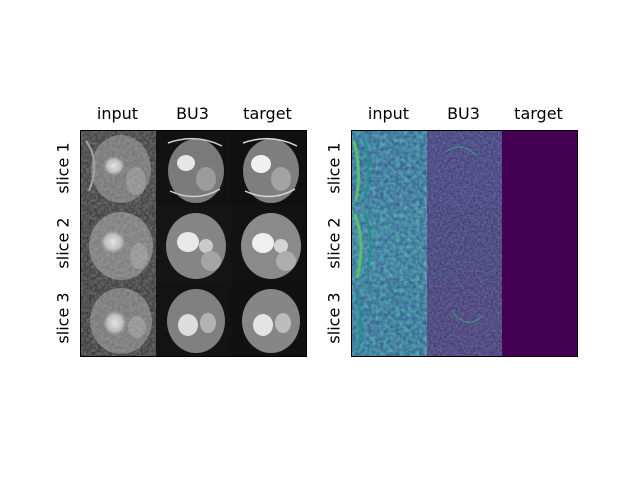 This screenshot has width=640, height=480. I want to click on left-row-label-slice-1: slice 1, so click(63, 168).